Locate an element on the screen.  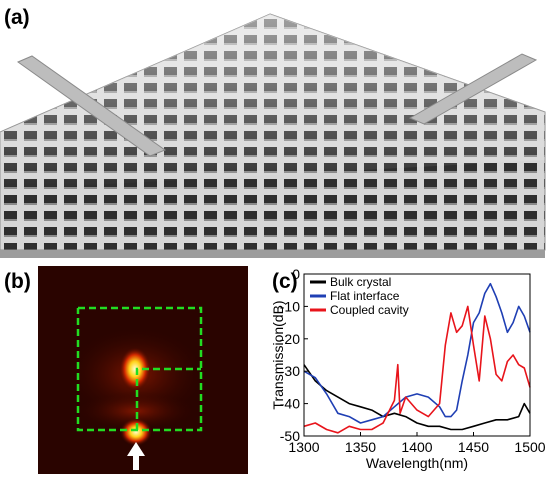
x-tick-label: 1450 is located at coordinates (473, 447).